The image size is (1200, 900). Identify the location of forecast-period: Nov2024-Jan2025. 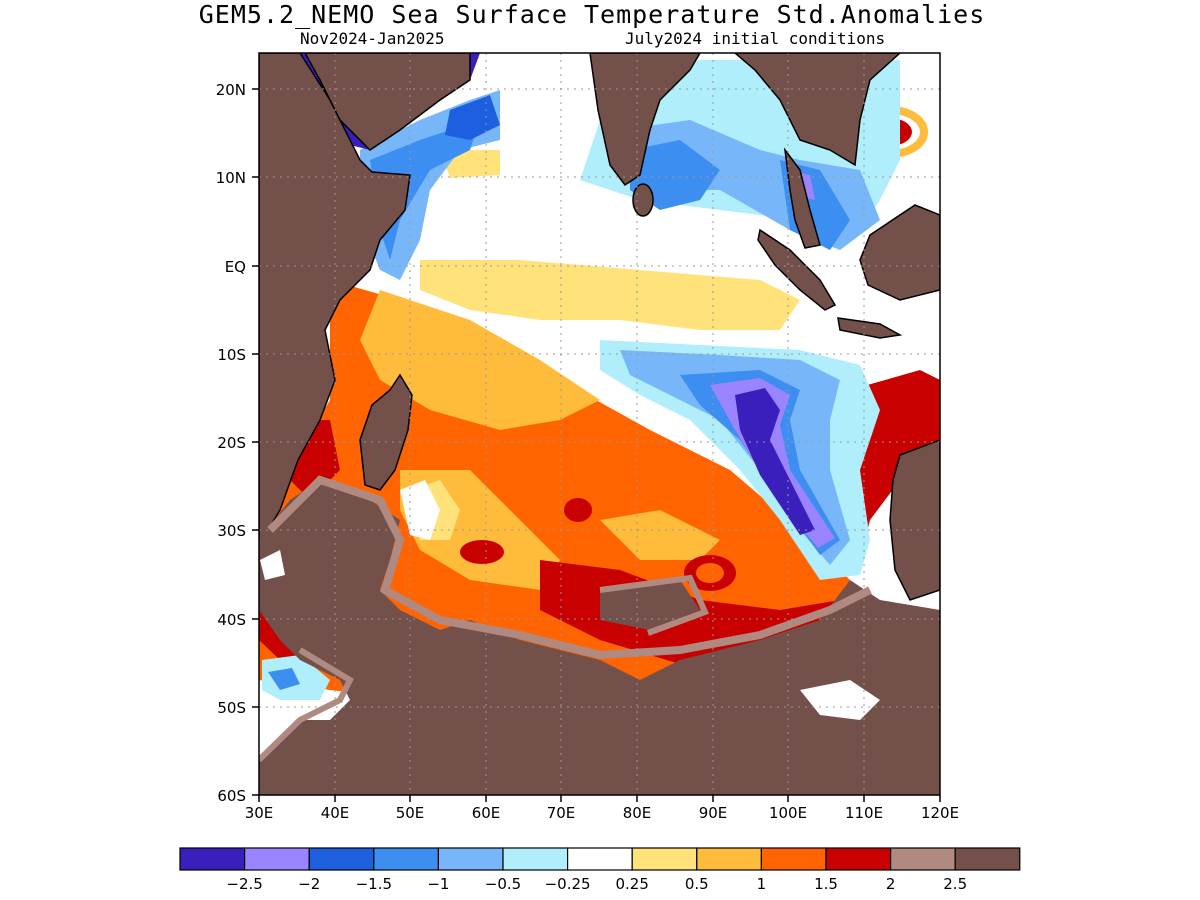
(372, 38).